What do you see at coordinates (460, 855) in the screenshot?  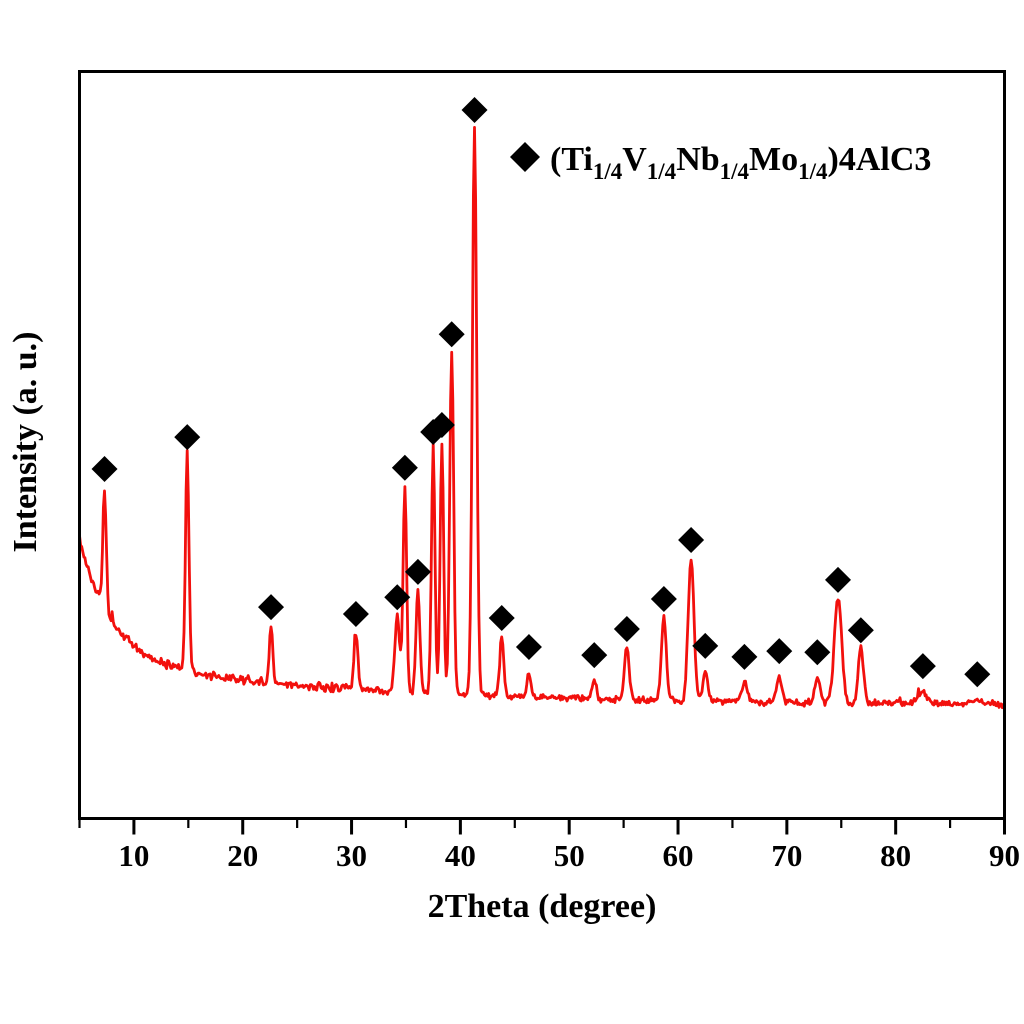 I see `x-axis-tick-label: 40` at bounding box center [460, 855].